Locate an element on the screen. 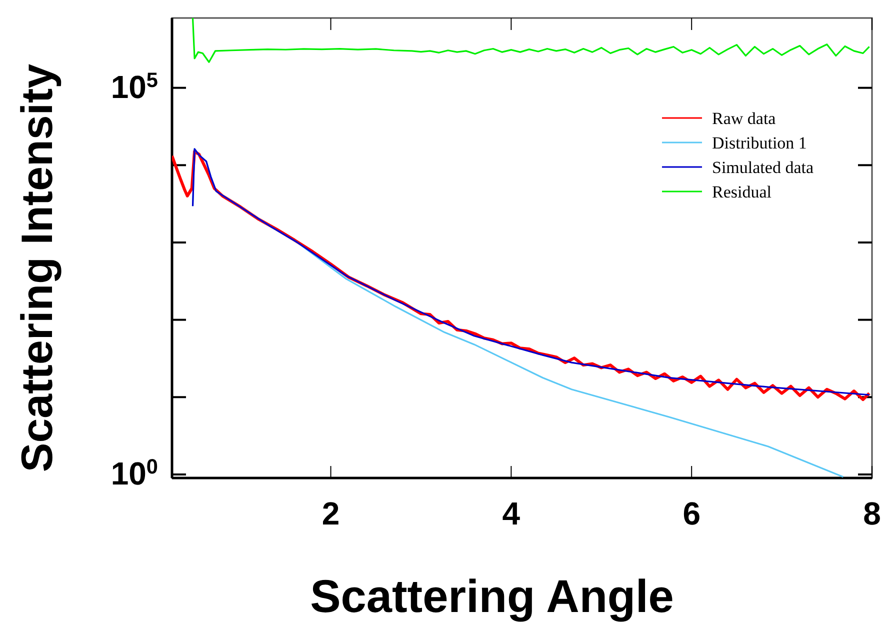 Image resolution: width=892 pixels, height=626 pixels. legend-label: Simulated data is located at coordinates (763, 167).